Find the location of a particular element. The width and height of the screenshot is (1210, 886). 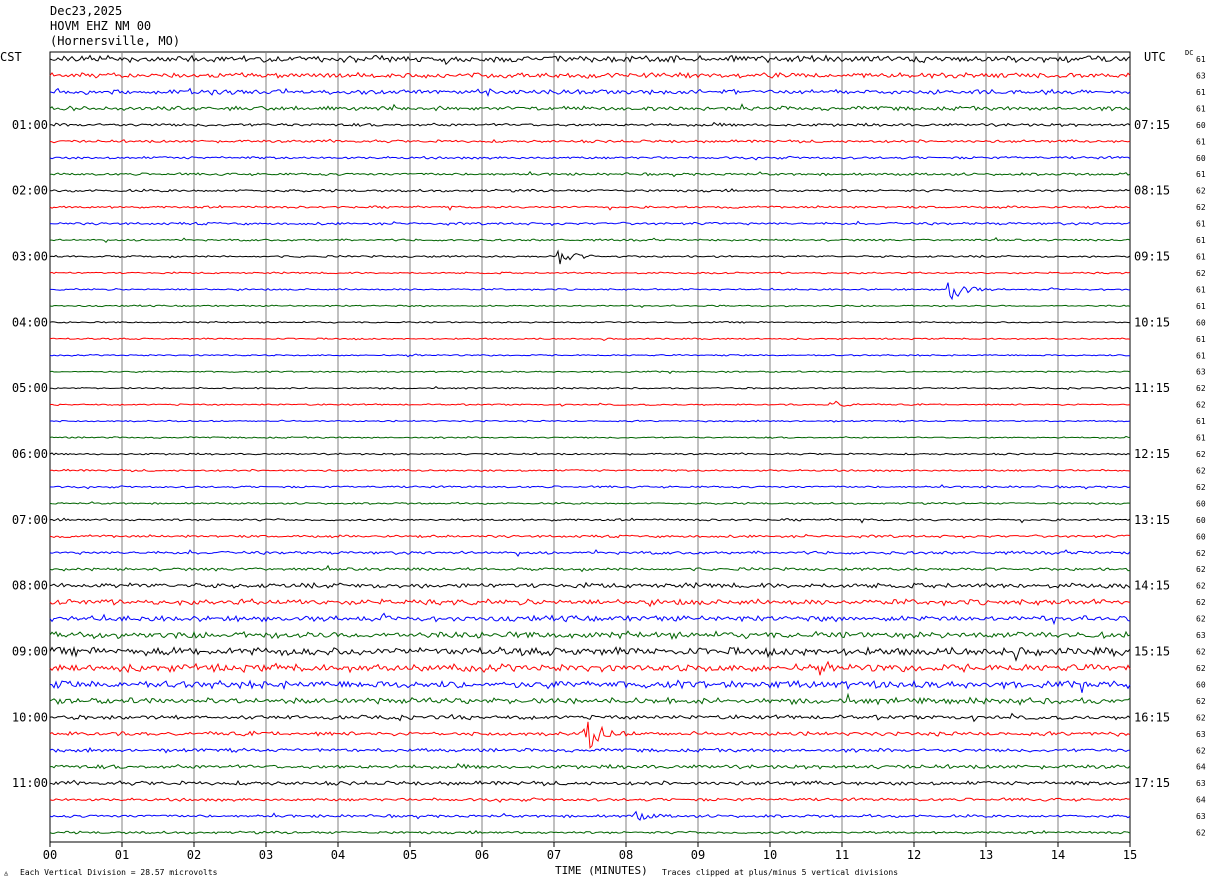

x-tick-label: 15 is located at coordinates (1130, 855).